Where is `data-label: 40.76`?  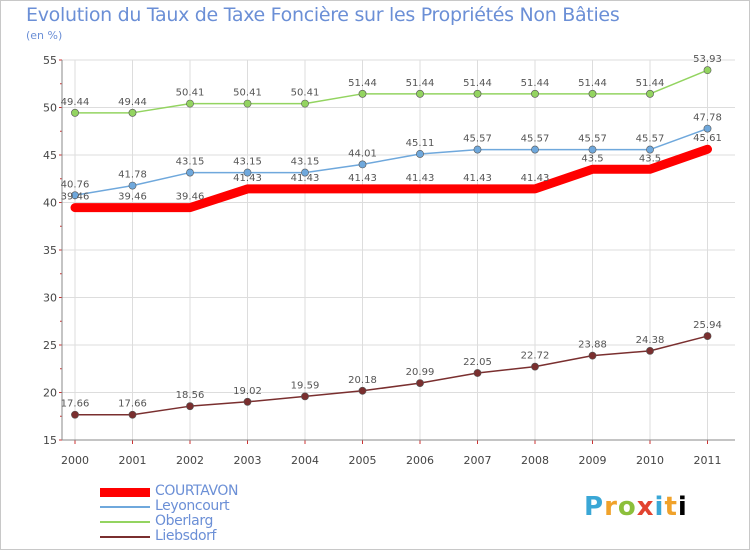
data-label: 40.76 is located at coordinates (75, 184).